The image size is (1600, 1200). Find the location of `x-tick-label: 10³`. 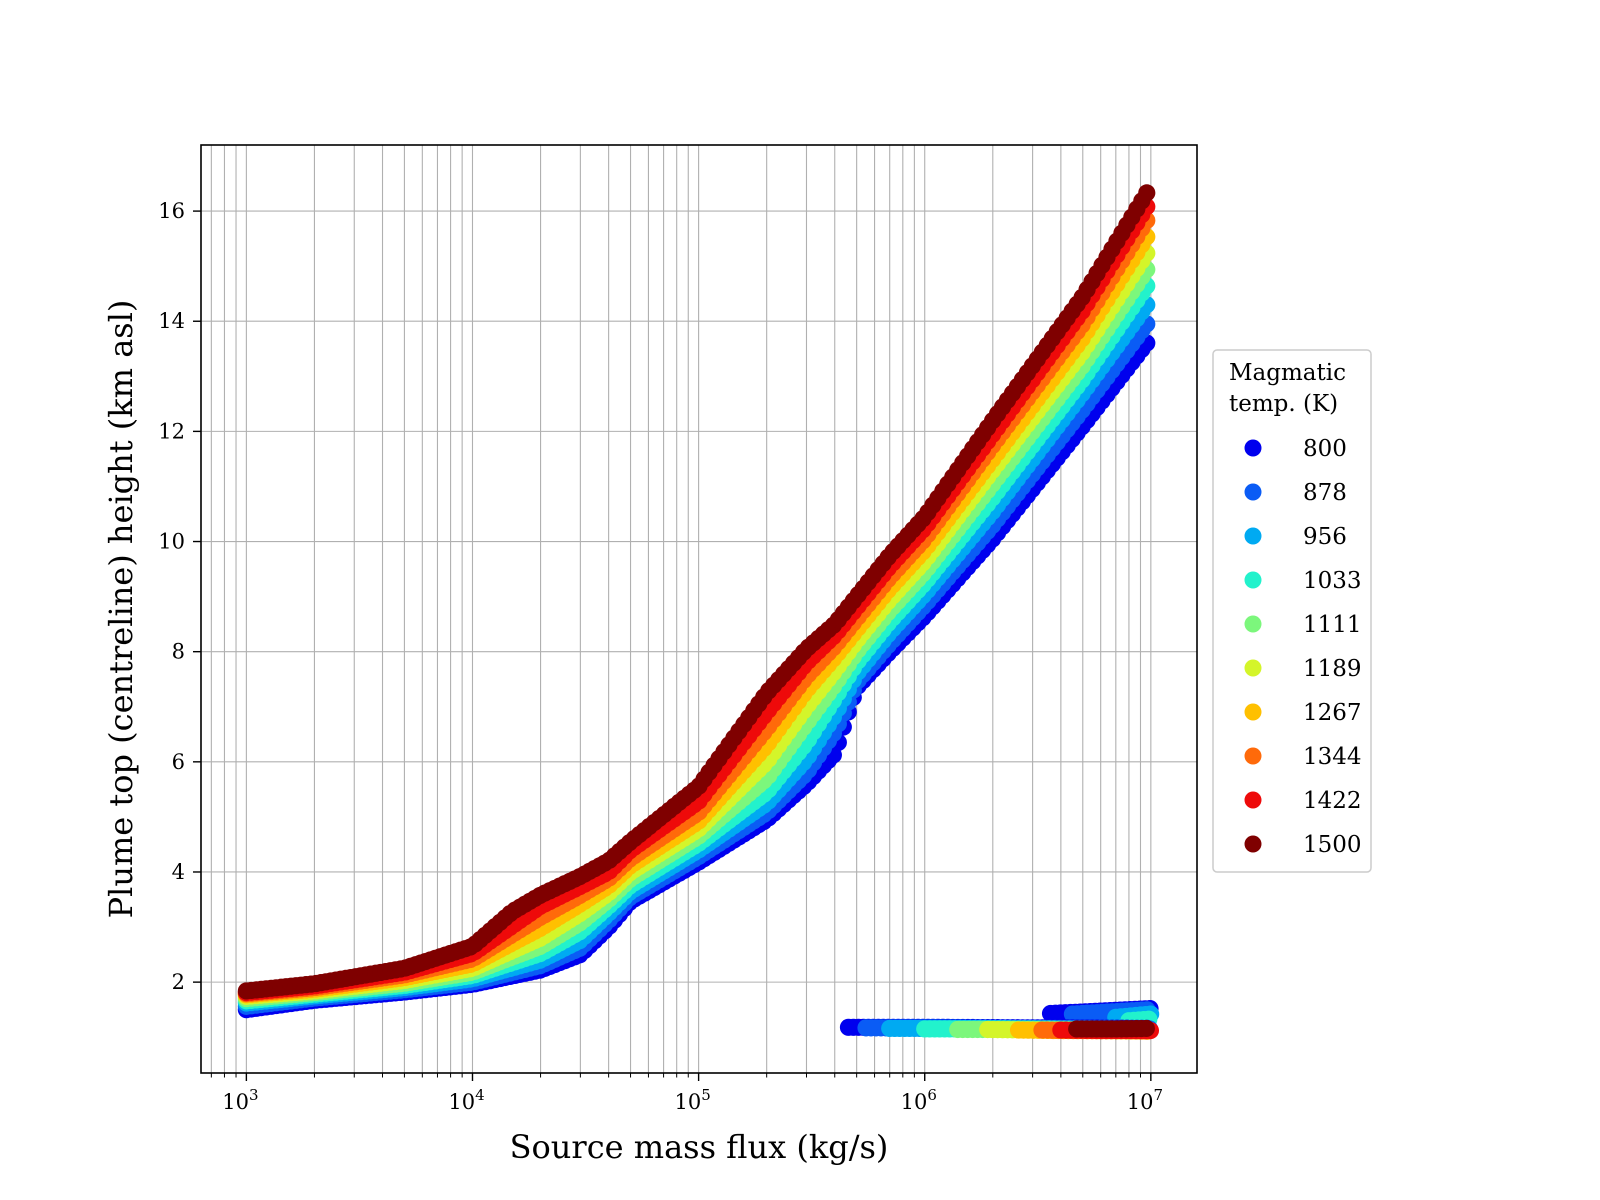

x-tick-label: 10³ is located at coordinates (240, 1100).